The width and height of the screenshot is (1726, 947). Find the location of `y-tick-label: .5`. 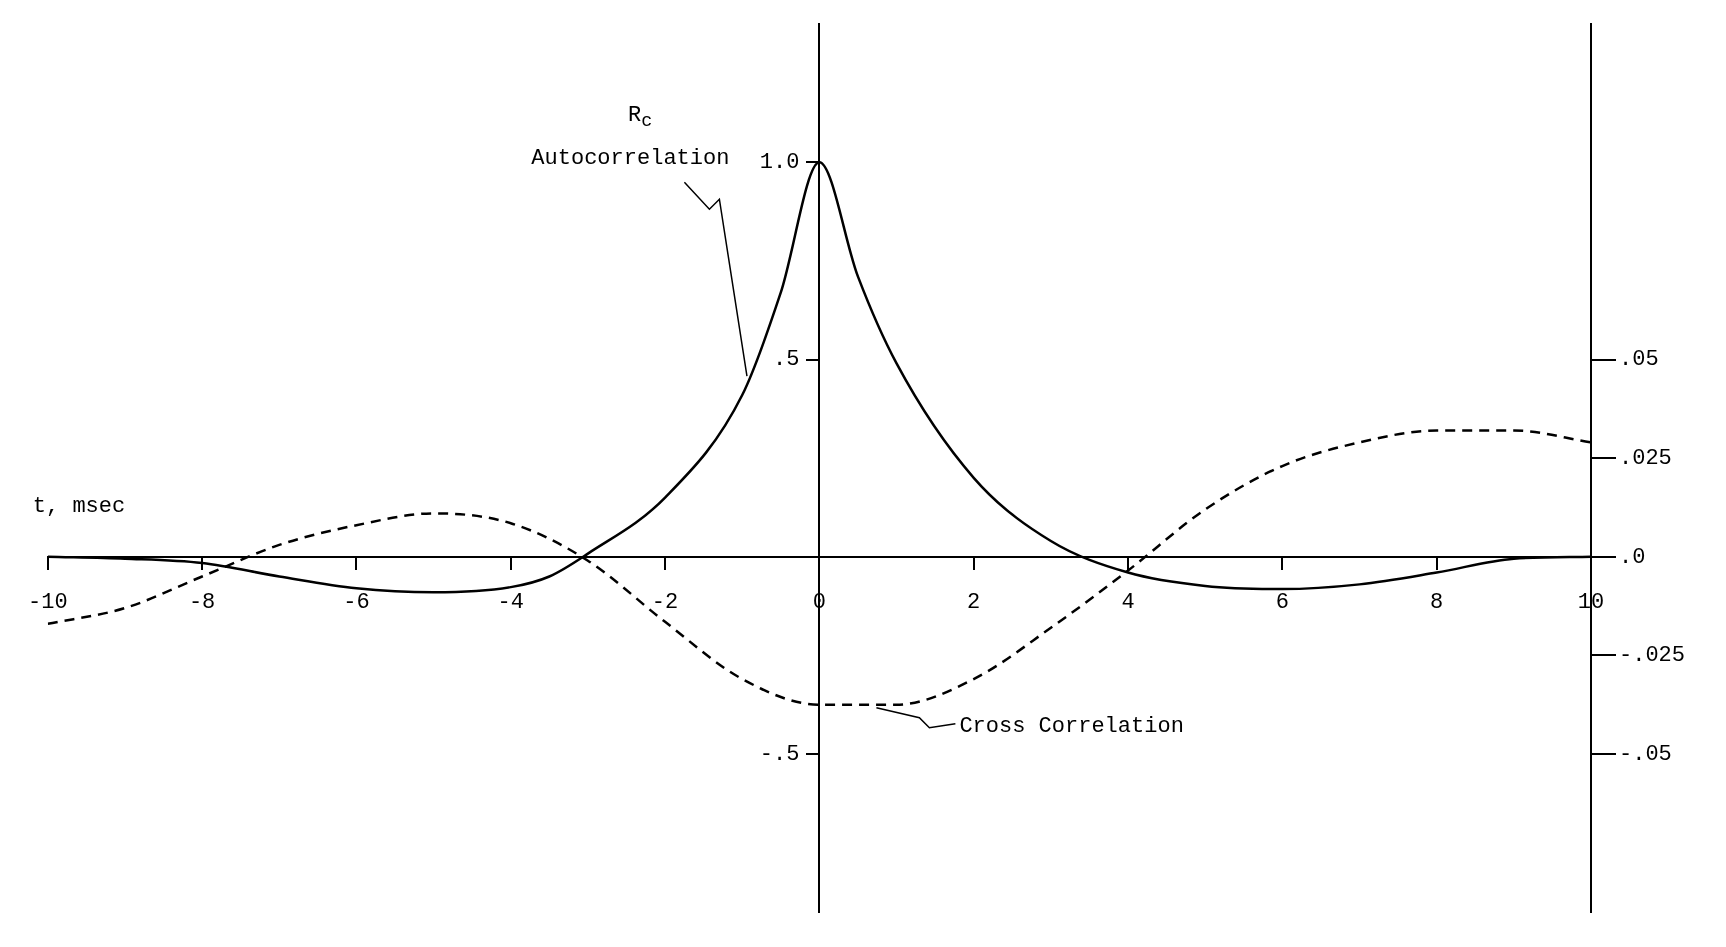

y-tick-label: .5 is located at coordinates (786, 360).